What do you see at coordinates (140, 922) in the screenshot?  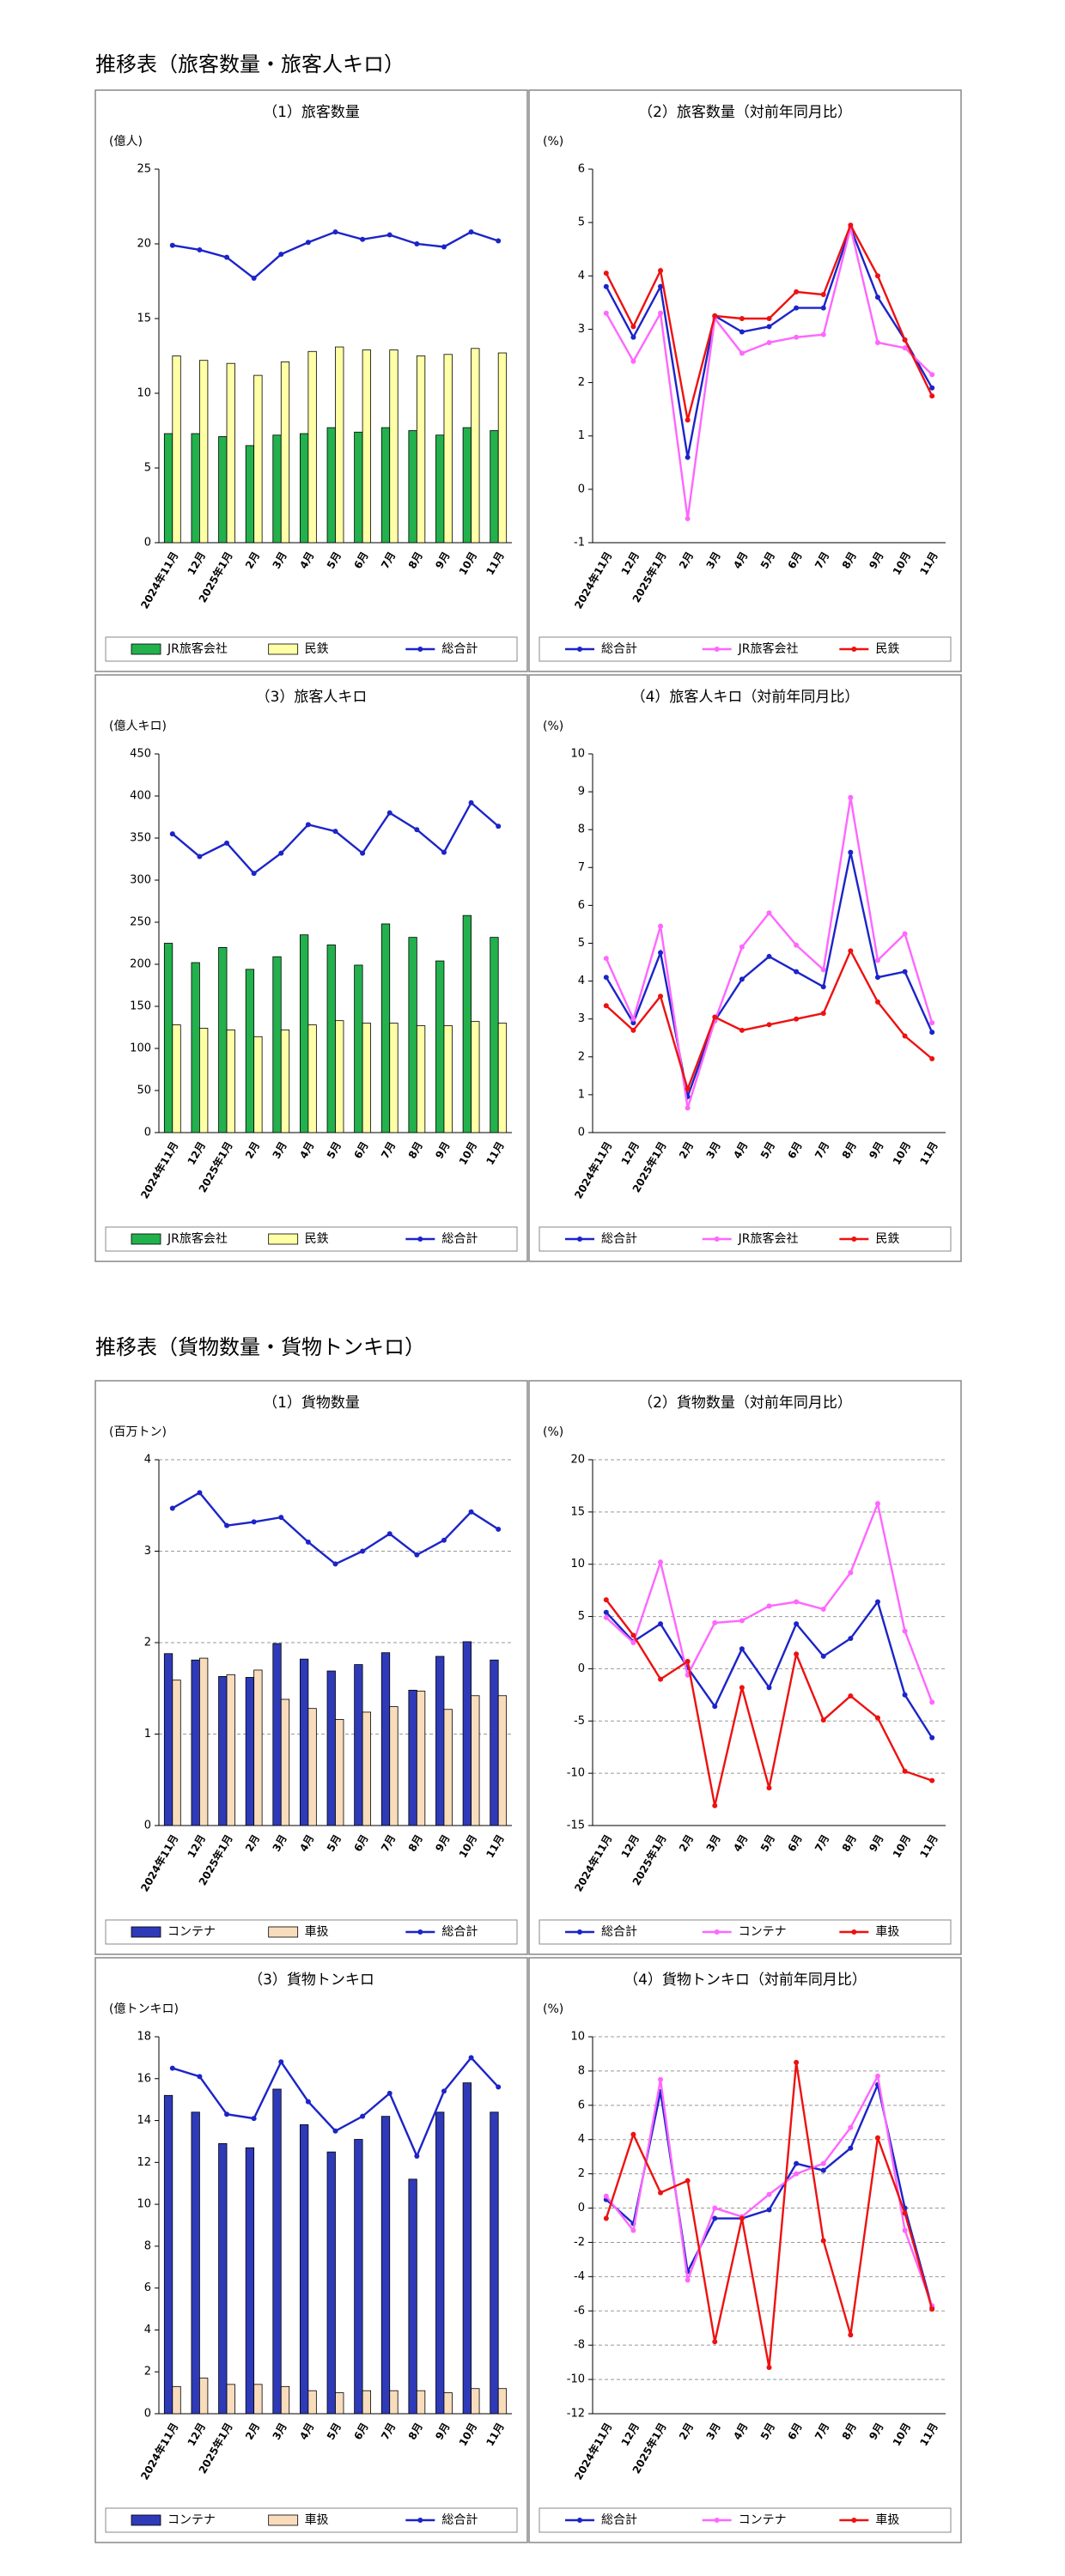 I see `y-tick-label: 250` at bounding box center [140, 922].